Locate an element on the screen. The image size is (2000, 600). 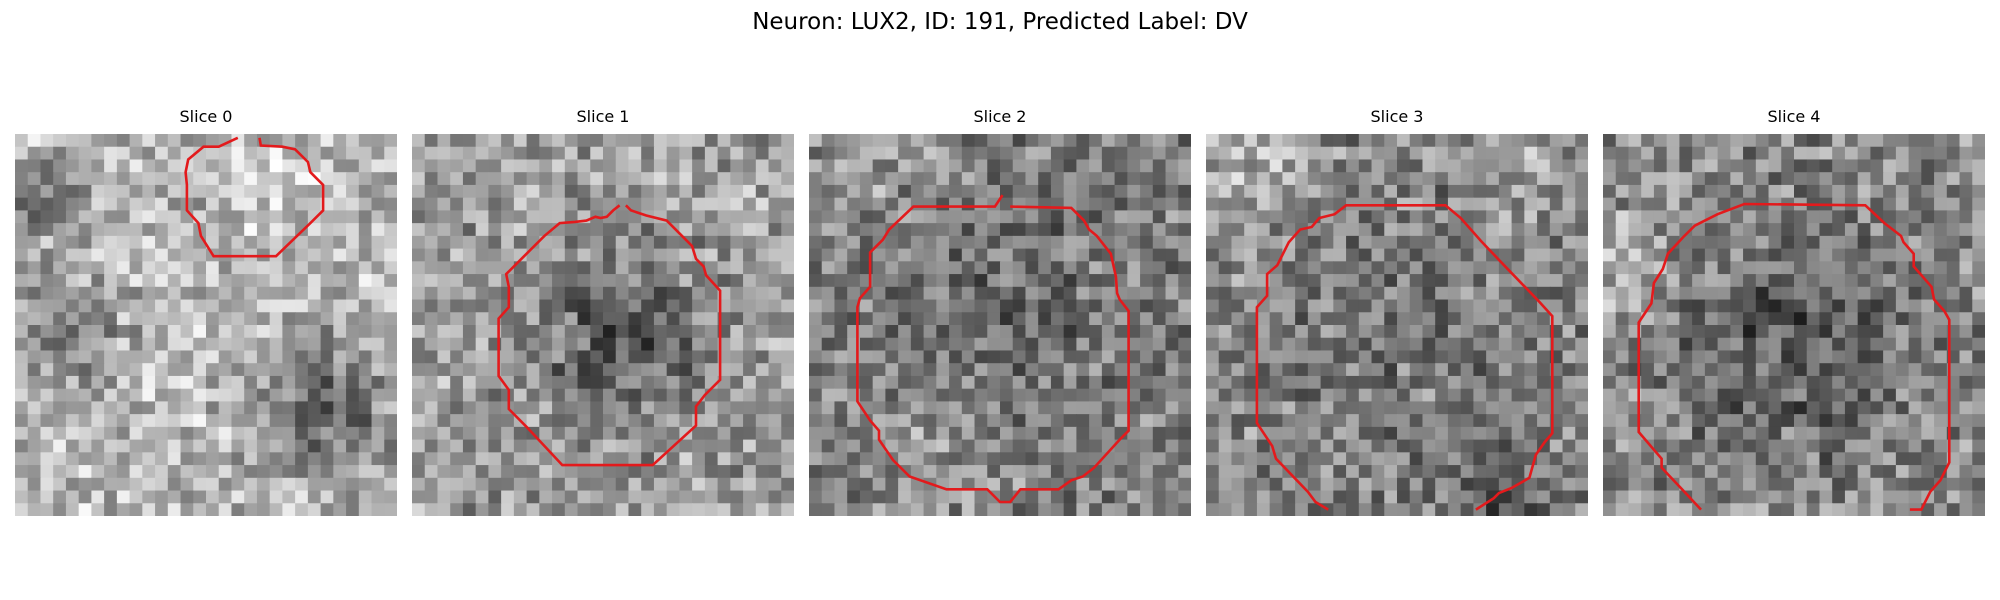
slice-title: Slice 0 is located at coordinates (206, 116).